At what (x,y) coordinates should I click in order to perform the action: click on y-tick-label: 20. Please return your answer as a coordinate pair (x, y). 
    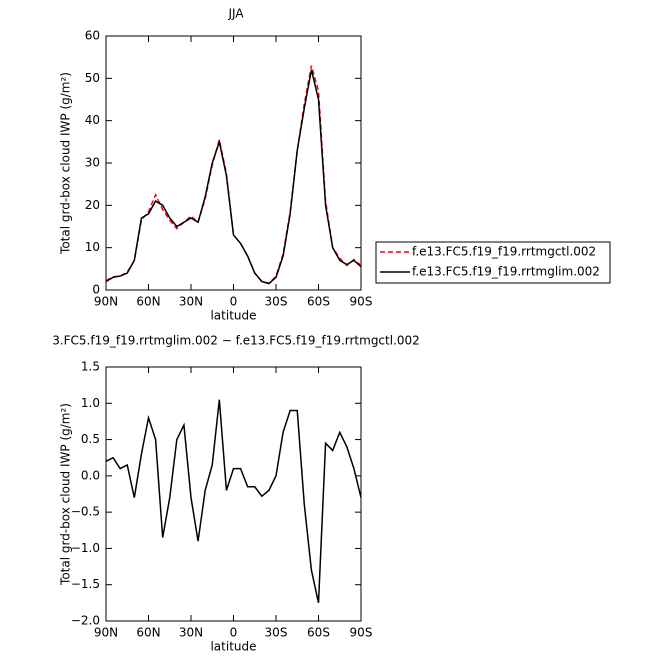
    Looking at the image, I should click on (92, 205).